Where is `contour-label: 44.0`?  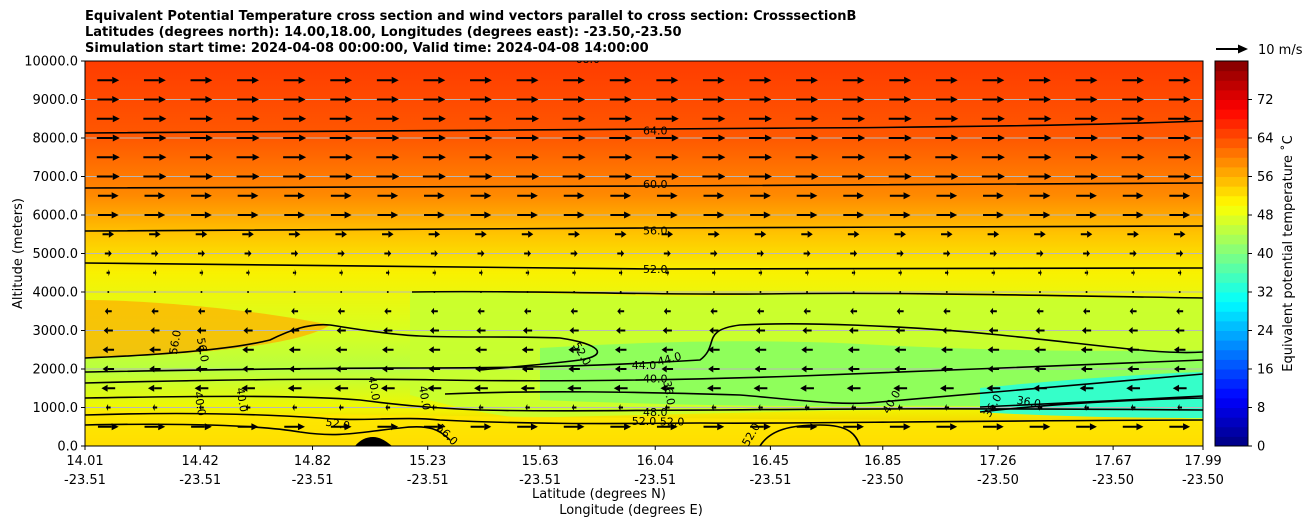 contour-label: 44.0 is located at coordinates (644, 365).